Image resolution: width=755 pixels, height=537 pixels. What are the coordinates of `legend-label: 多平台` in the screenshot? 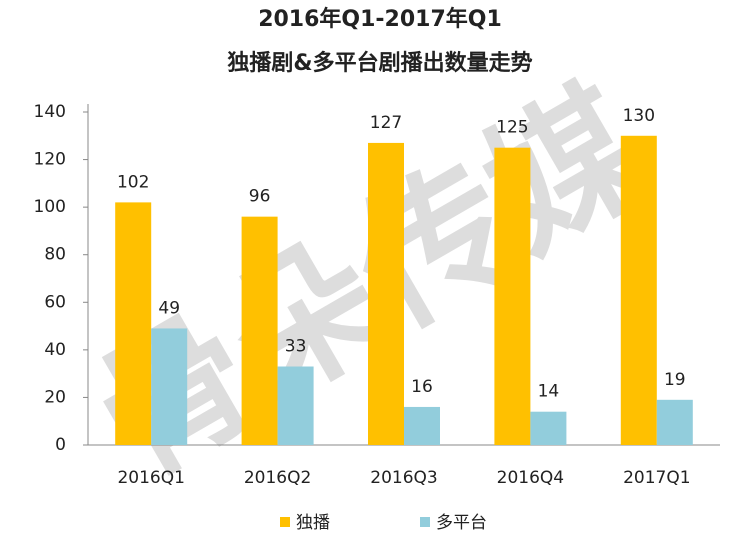 It's located at (461, 523).